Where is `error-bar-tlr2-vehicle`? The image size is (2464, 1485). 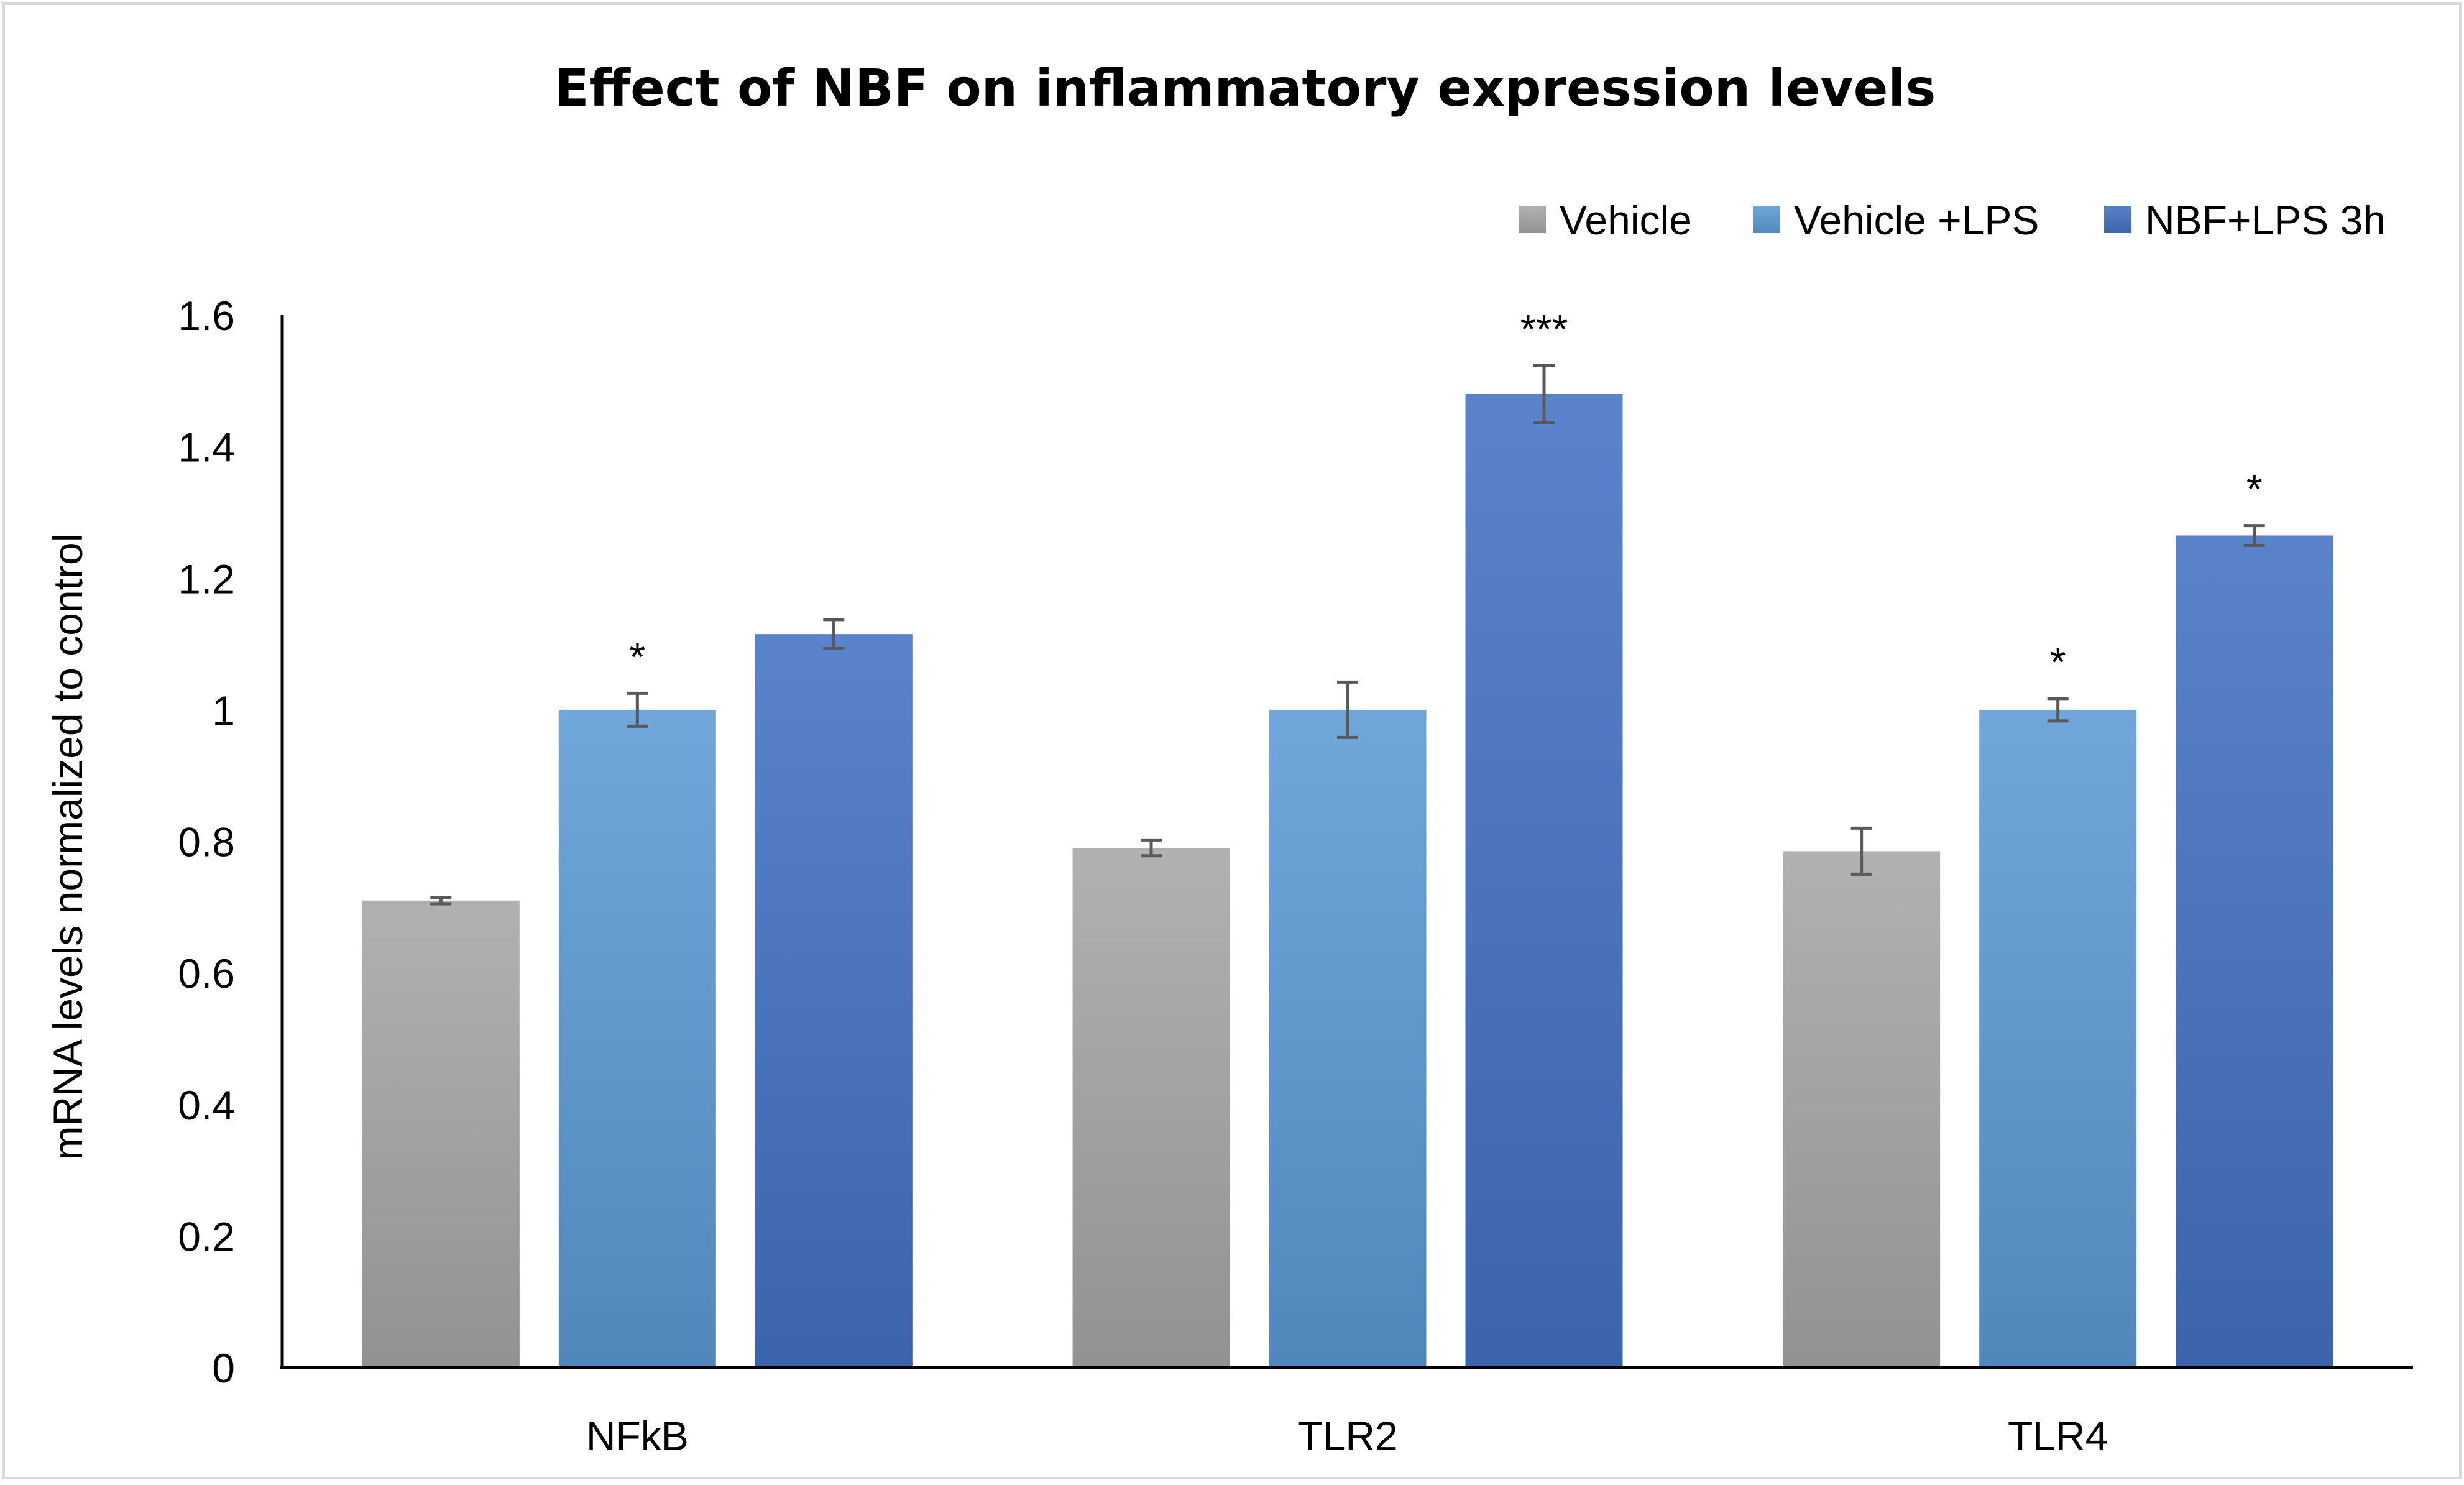
error-bar-tlr2-vehicle is located at coordinates (1151, 848).